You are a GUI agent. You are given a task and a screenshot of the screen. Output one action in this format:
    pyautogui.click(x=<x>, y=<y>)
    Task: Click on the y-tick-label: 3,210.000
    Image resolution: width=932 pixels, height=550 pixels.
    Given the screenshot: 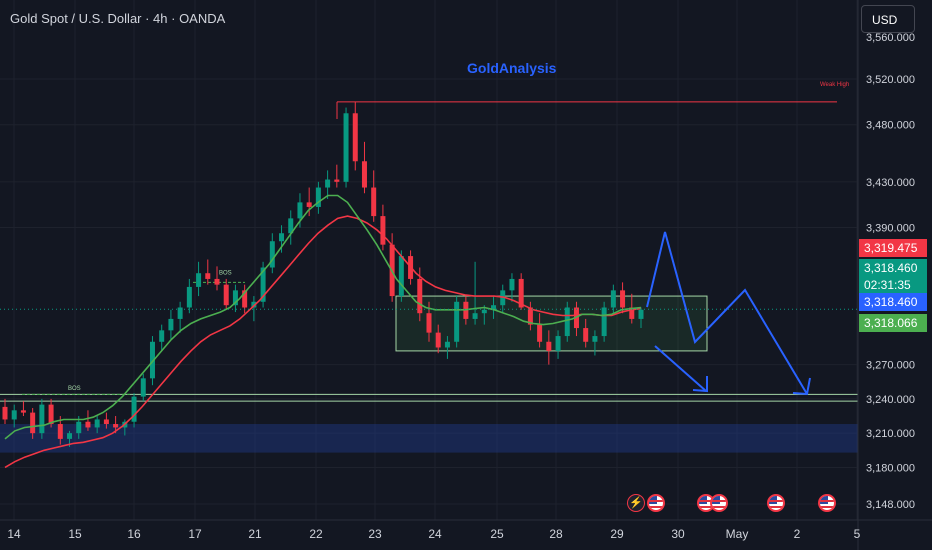 What is the action you would take?
    pyautogui.click(x=890, y=434)
    